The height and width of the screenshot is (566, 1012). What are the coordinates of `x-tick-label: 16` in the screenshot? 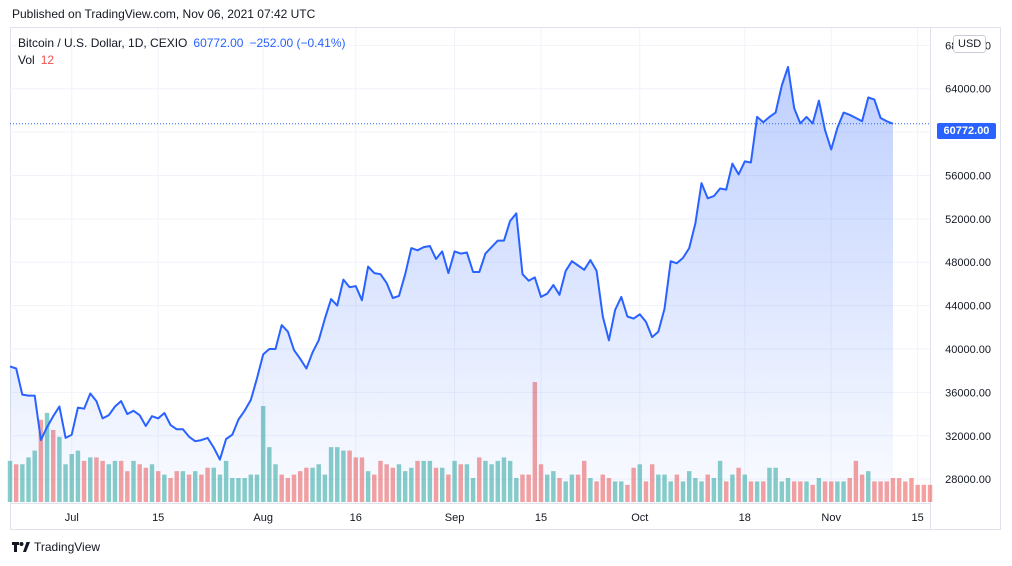 It's located at (356, 518).